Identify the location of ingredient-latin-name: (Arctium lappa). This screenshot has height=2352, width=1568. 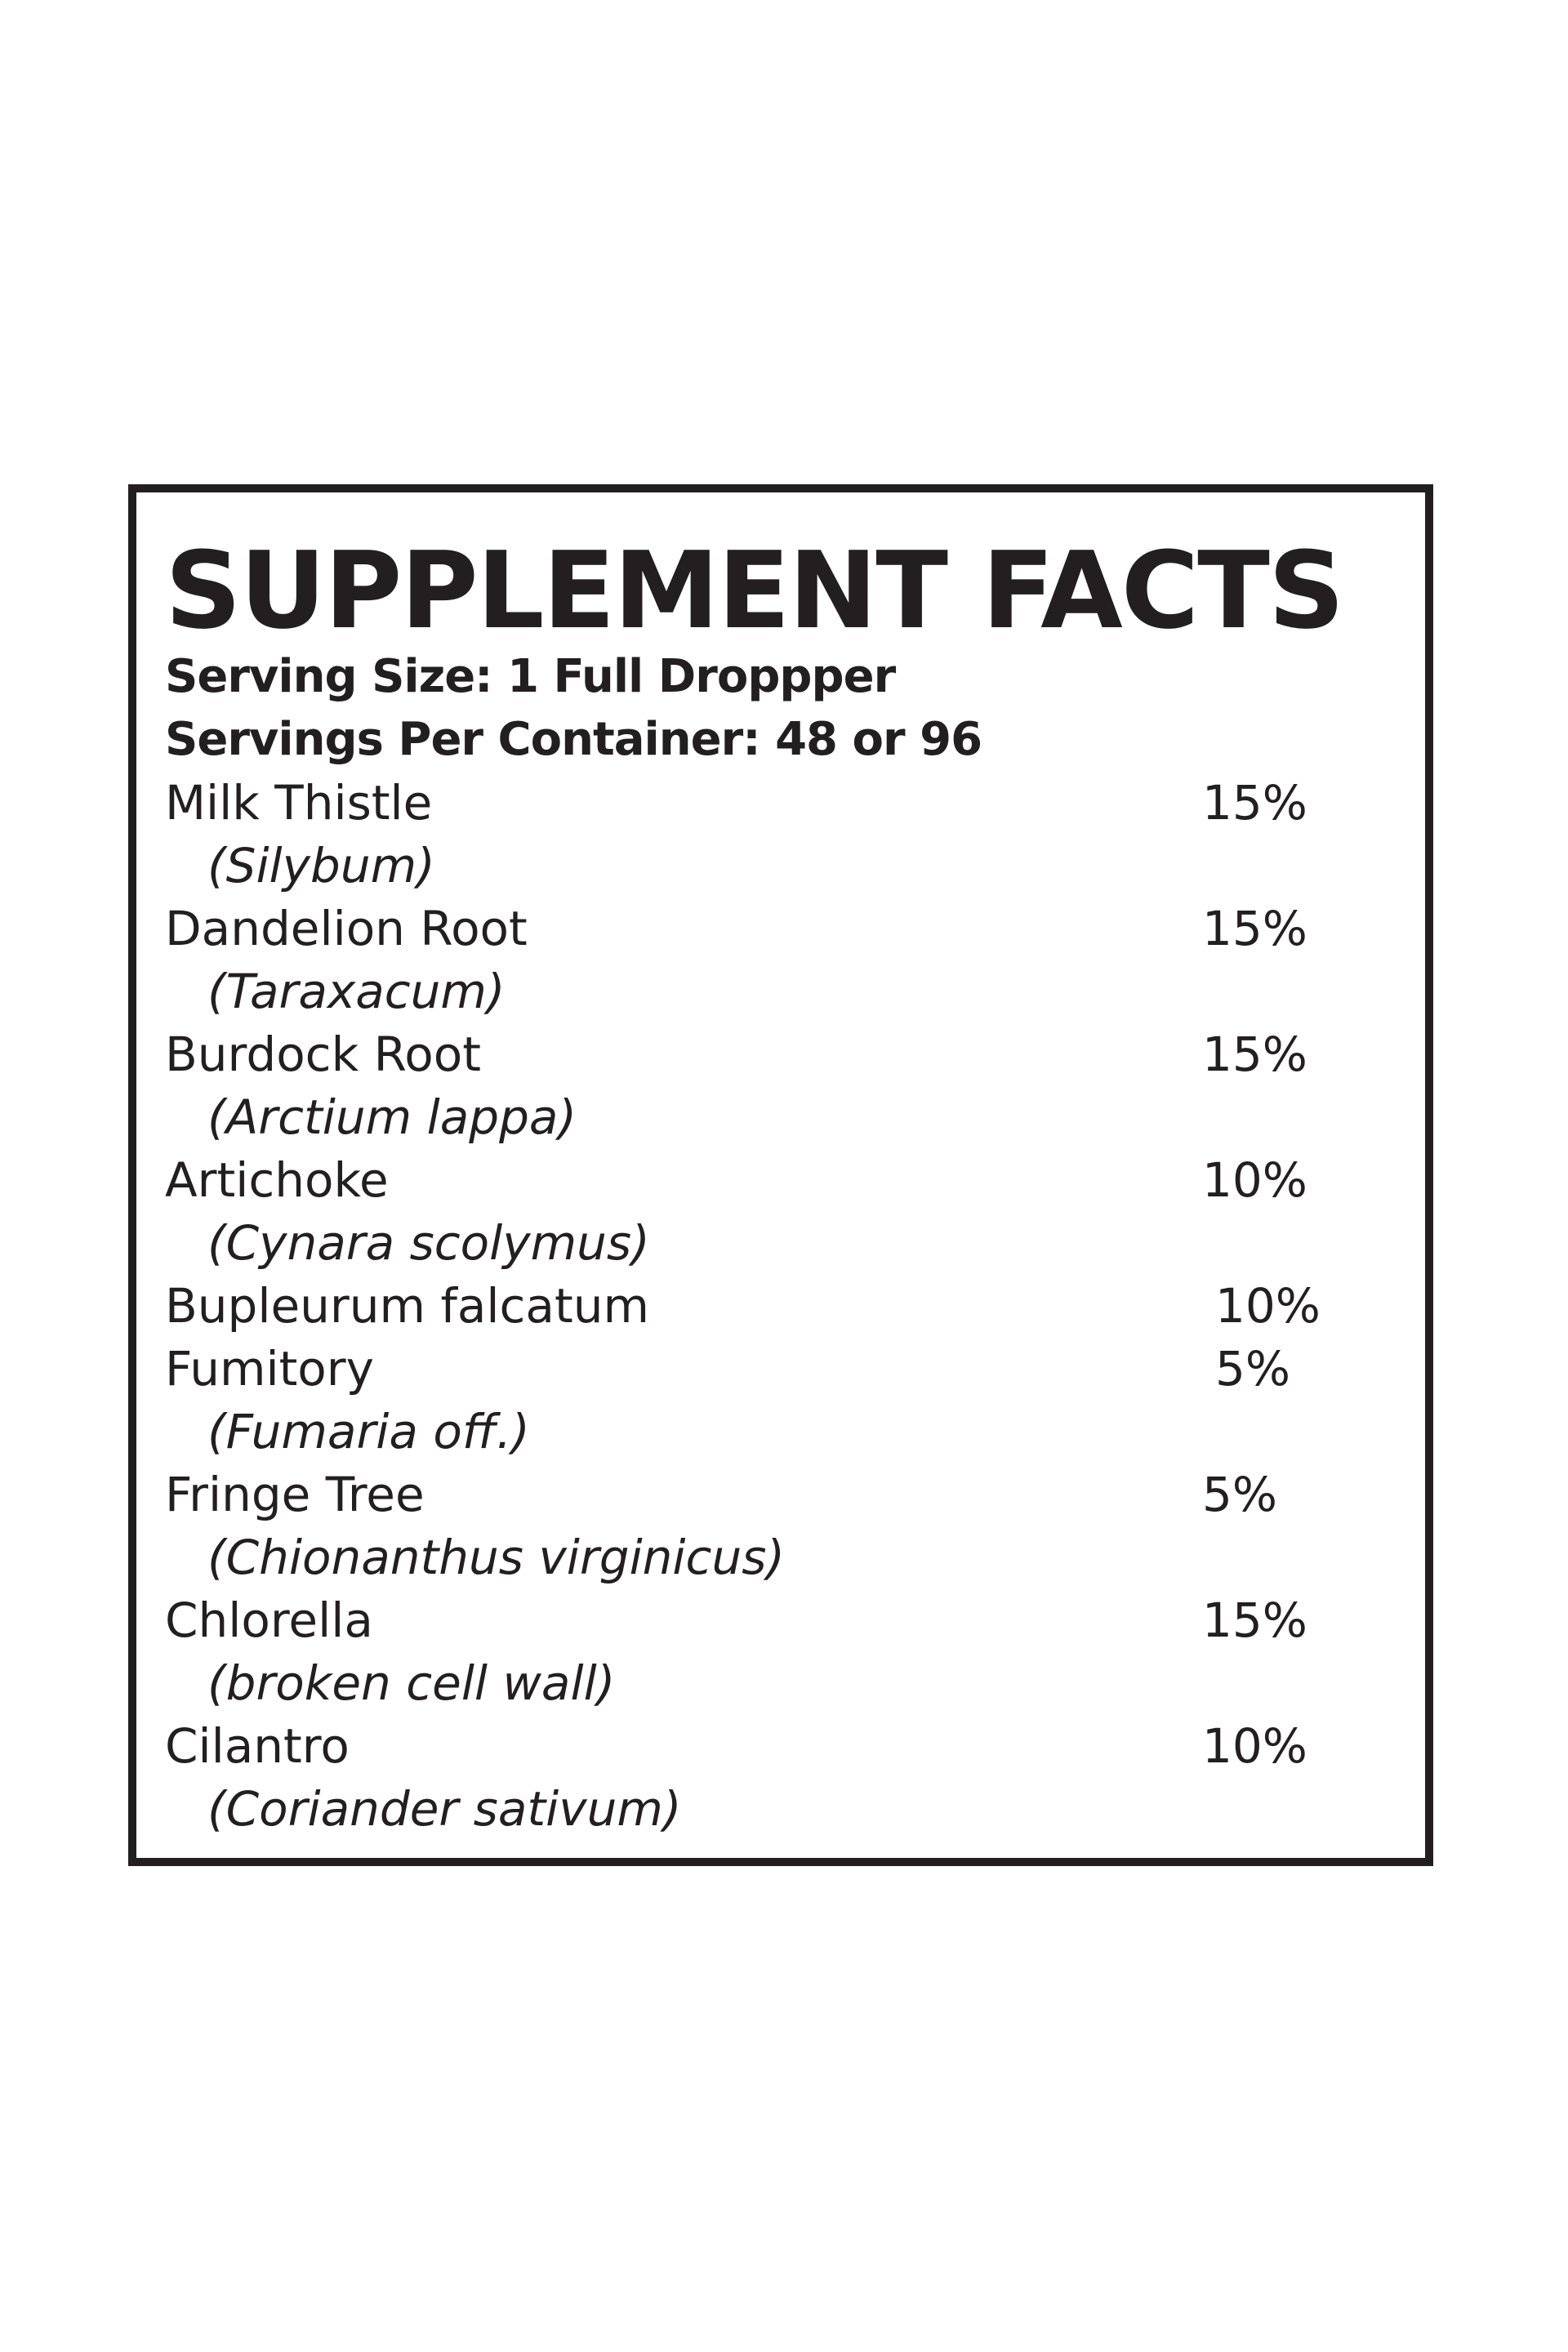
(392, 1117).